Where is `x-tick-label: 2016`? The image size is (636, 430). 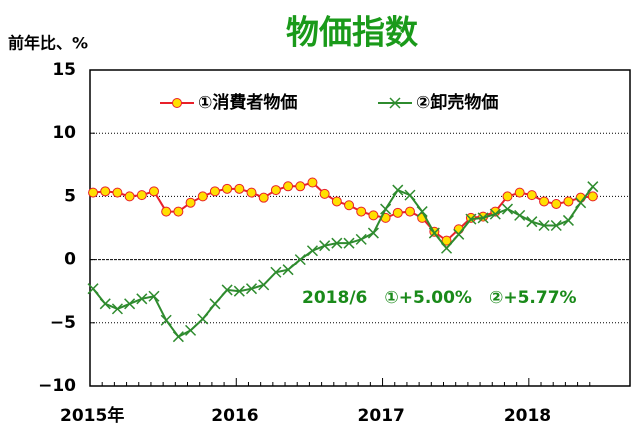
x-tick-label: 2016 is located at coordinates (234, 416).